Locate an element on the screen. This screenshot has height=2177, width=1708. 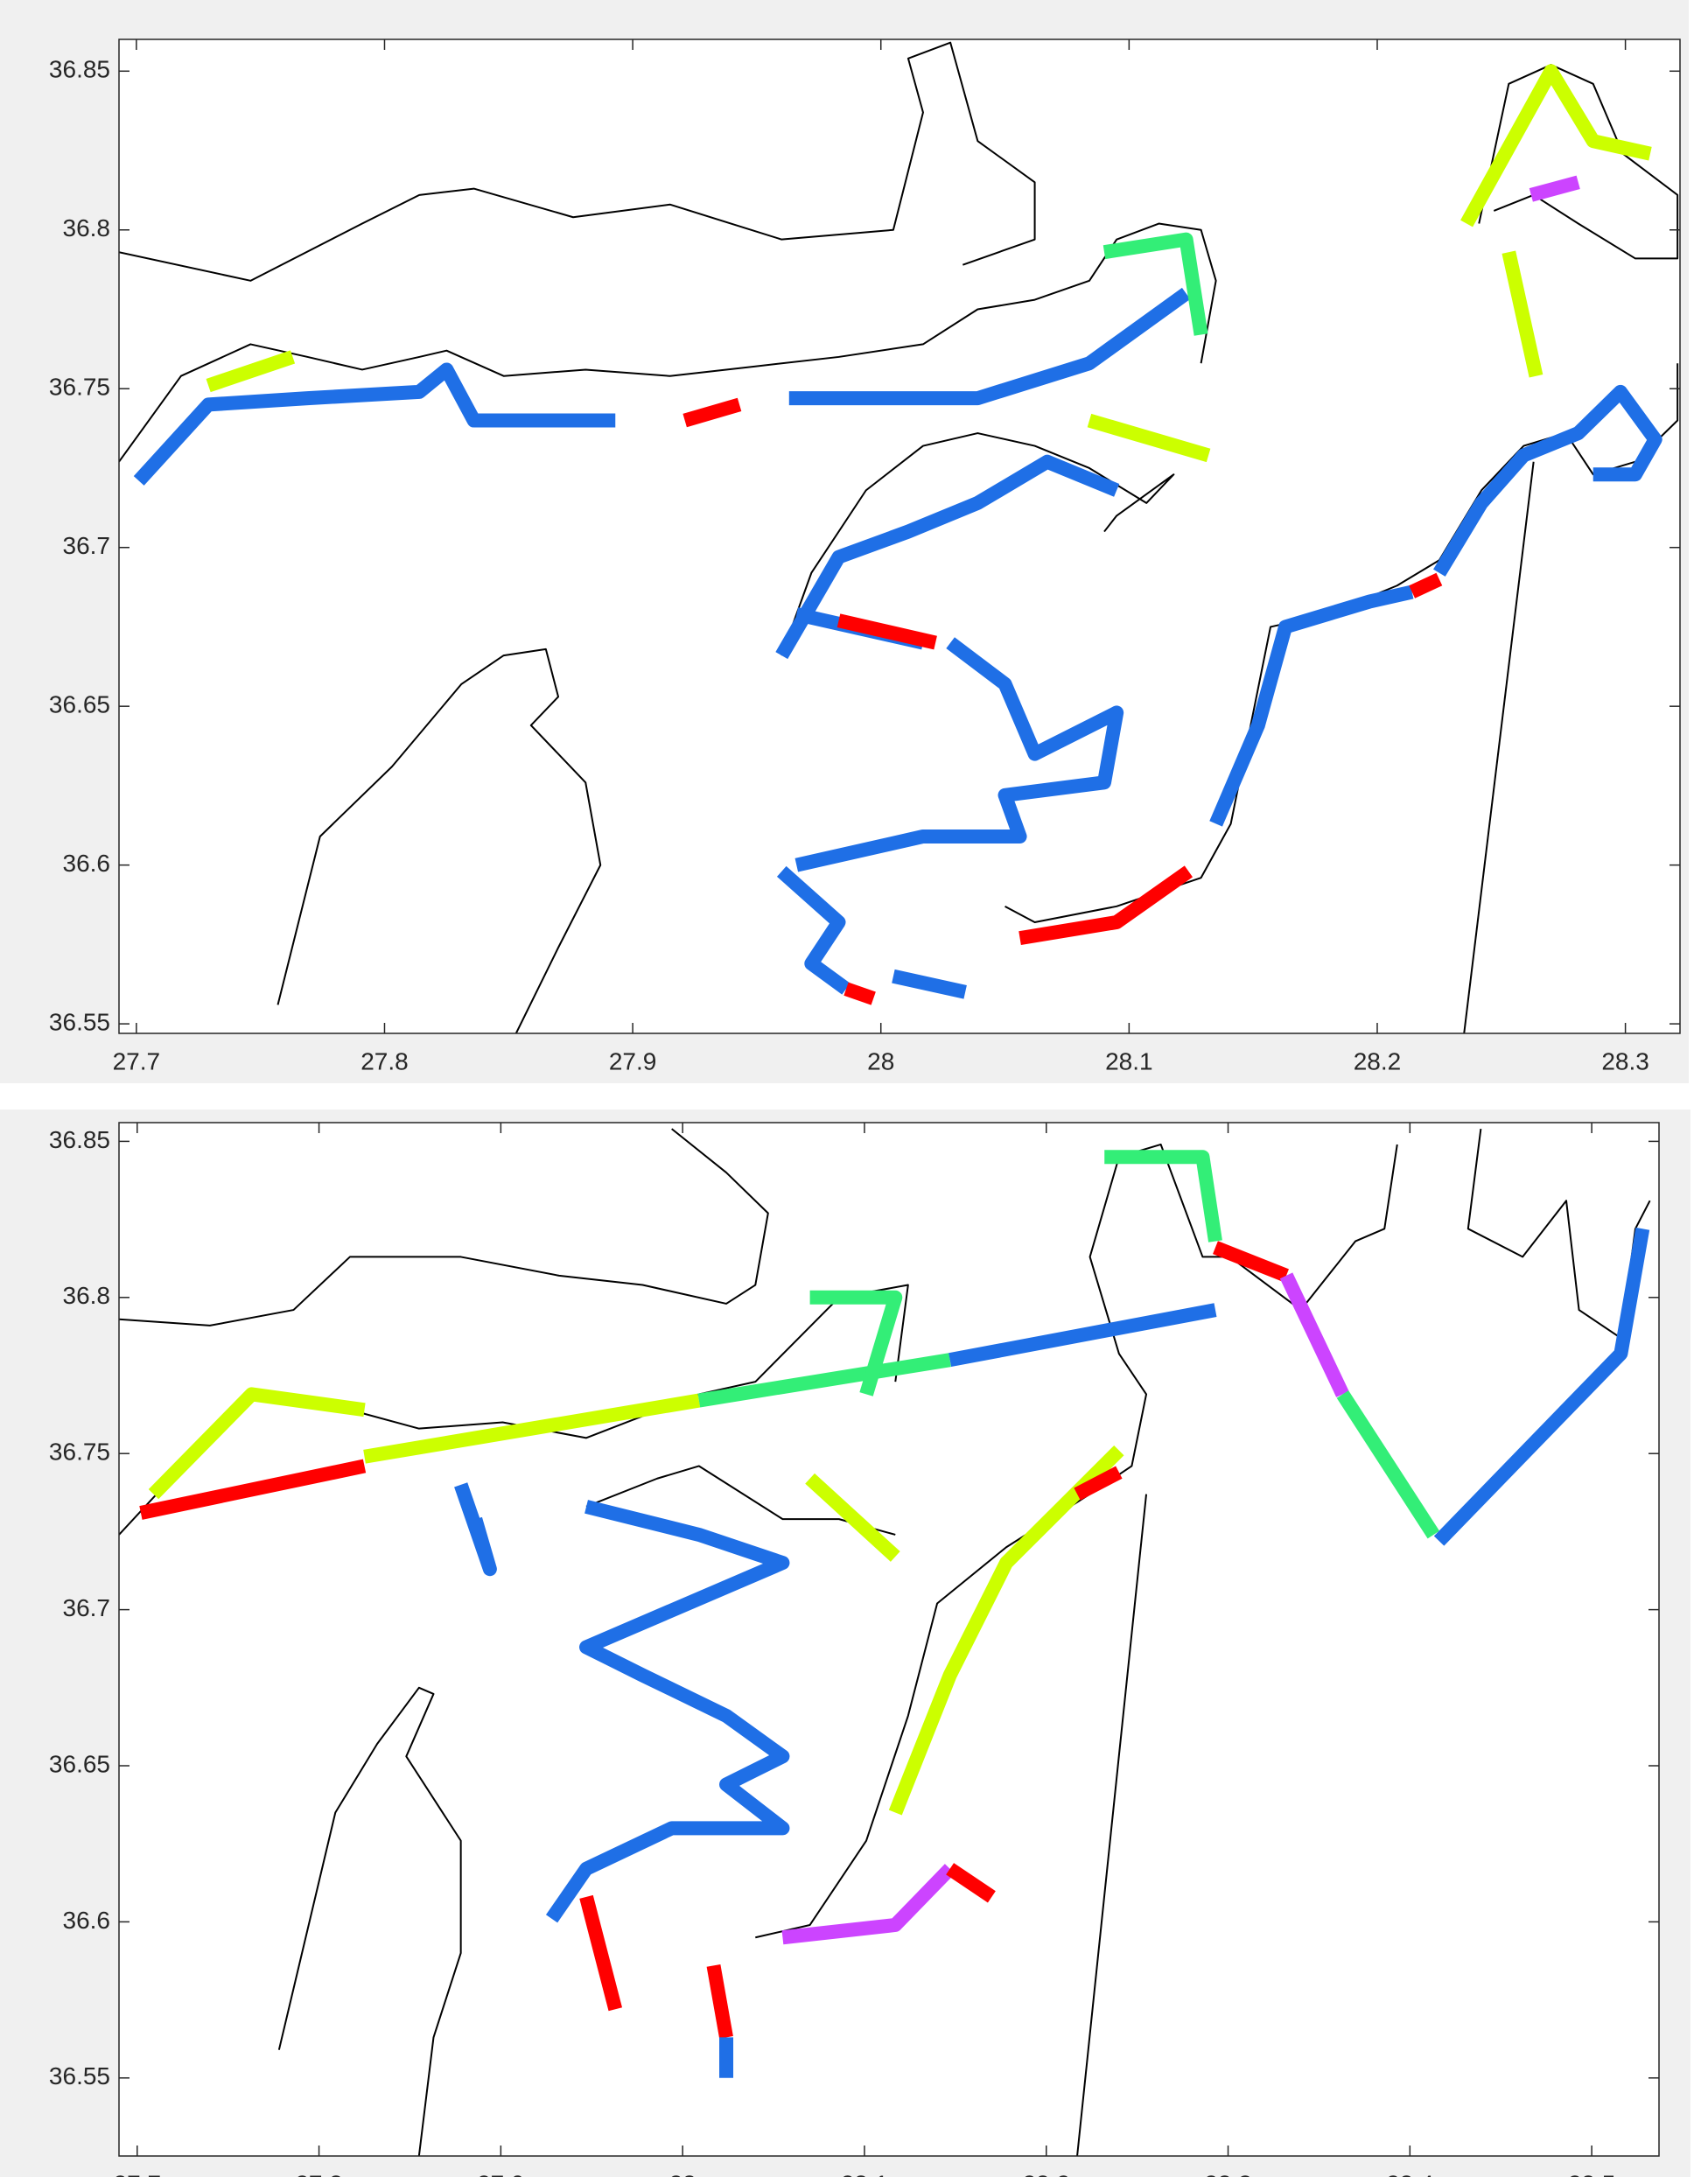
x-tick-label: 28.4 is located at coordinates (1410, 2173).